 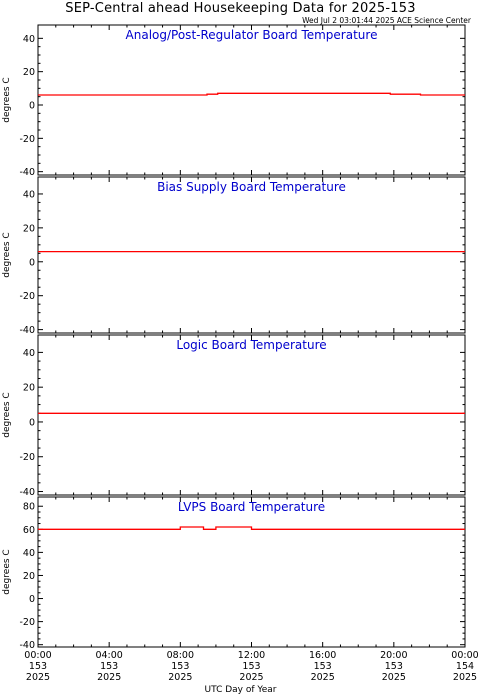 I want to click on panel-title: Logic Board Temperature, so click(x=251, y=345).